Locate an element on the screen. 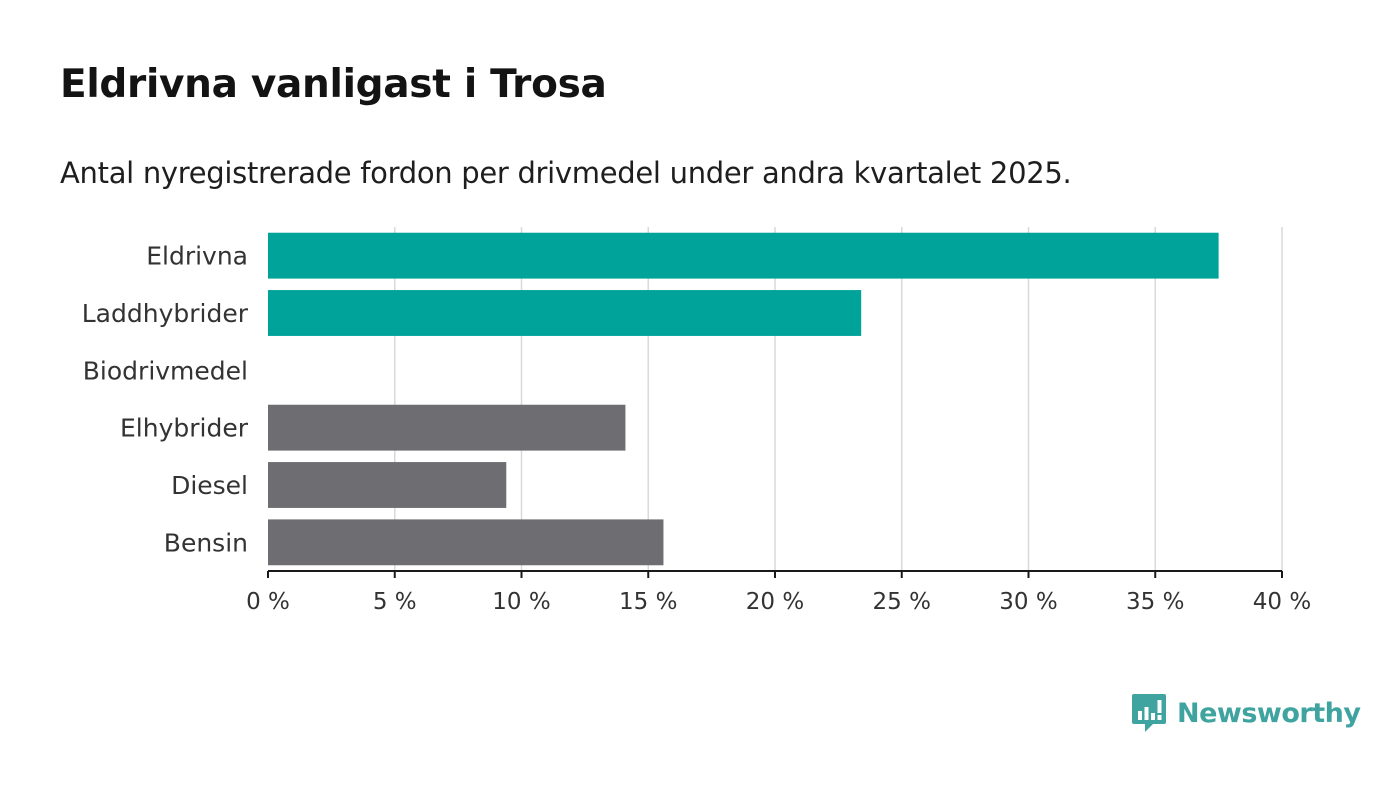  x-tick-label: 5 % is located at coordinates (395, 602).